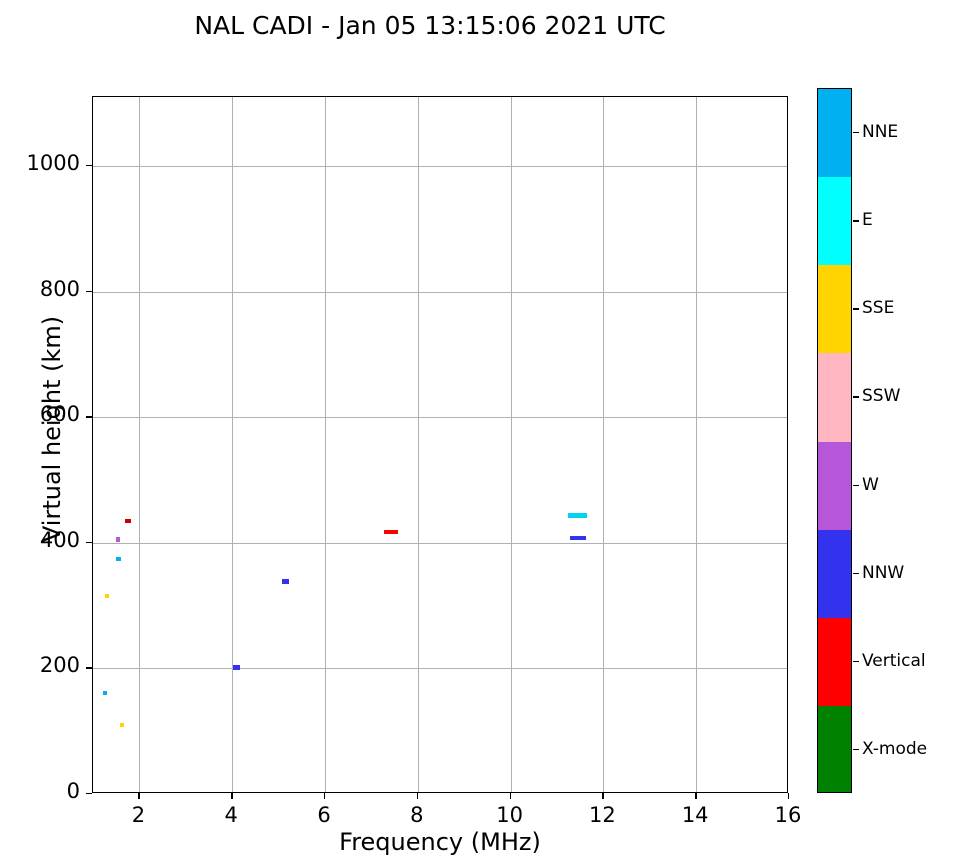 This screenshot has height=857, width=958. Describe the element at coordinates (231, 815) in the screenshot. I see `x-axis-tick-label: 4` at that location.